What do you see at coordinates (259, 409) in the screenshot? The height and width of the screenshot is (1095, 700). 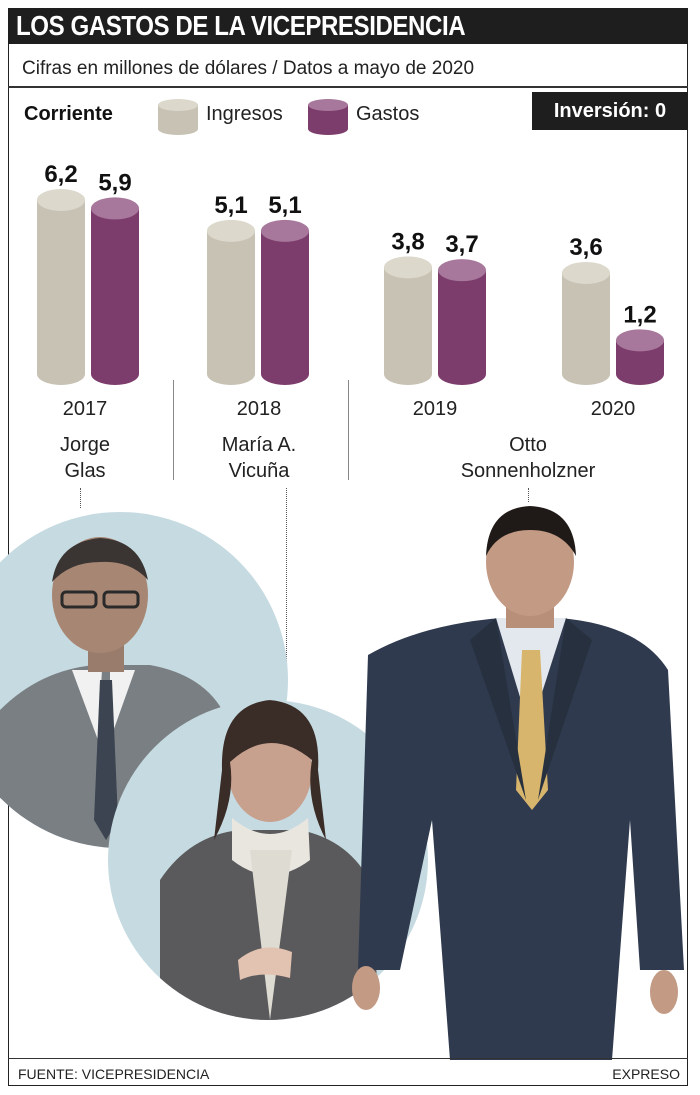 I see `year-label-2018: 2018` at bounding box center [259, 409].